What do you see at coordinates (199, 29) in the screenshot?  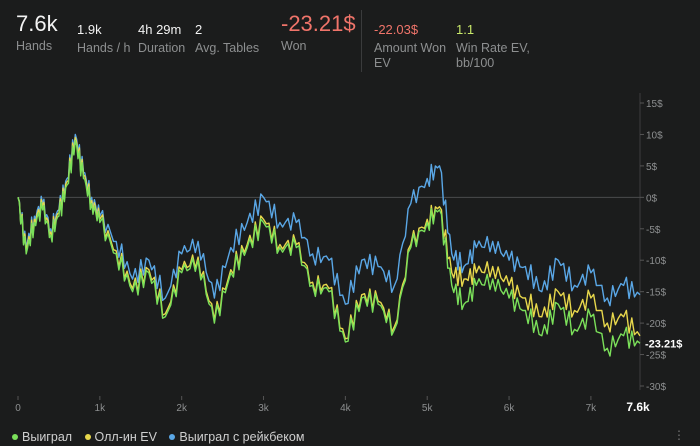 I see `avg-tables-value: 2` at bounding box center [199, 29].